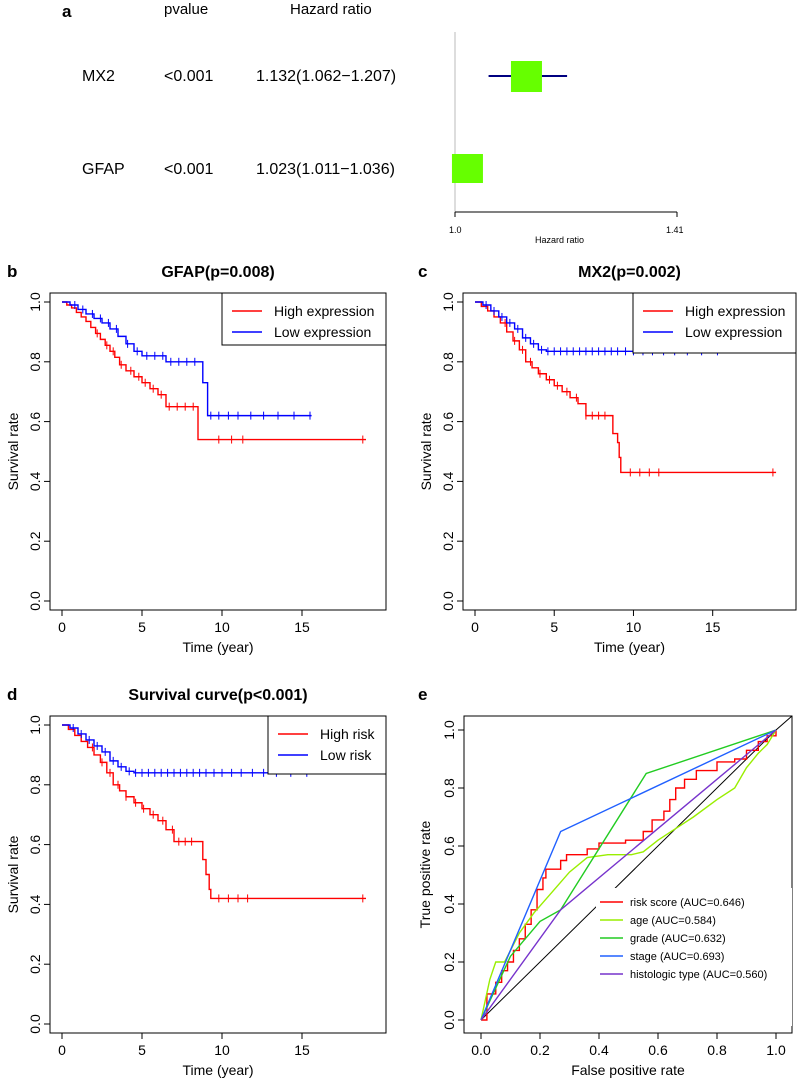 This screenshot has width=797, height=1089. Describe the element at coordinates (103, 169) in the screenshot. I see `forest-row-name: GFAP` at that location.